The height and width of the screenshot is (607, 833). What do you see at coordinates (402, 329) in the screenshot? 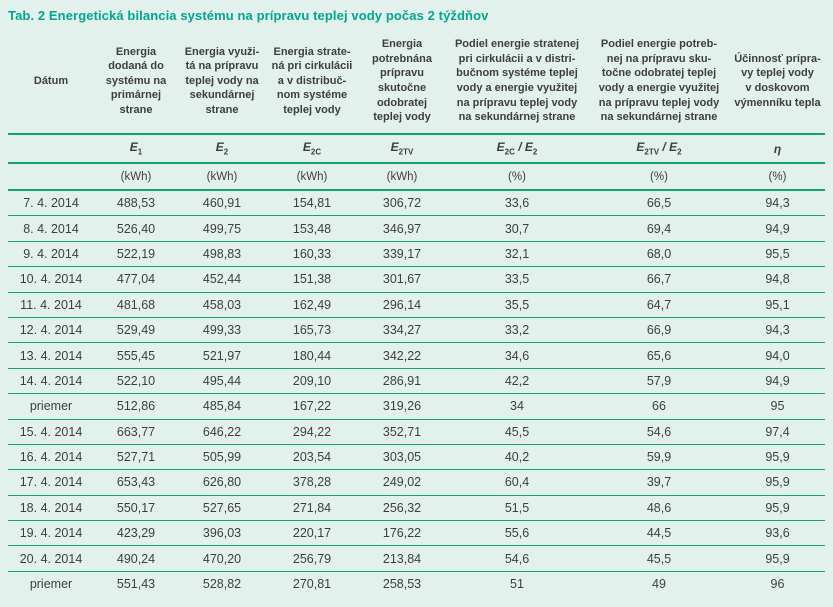
I see `value-cell: 334,27` at bounding box center [402, 329].